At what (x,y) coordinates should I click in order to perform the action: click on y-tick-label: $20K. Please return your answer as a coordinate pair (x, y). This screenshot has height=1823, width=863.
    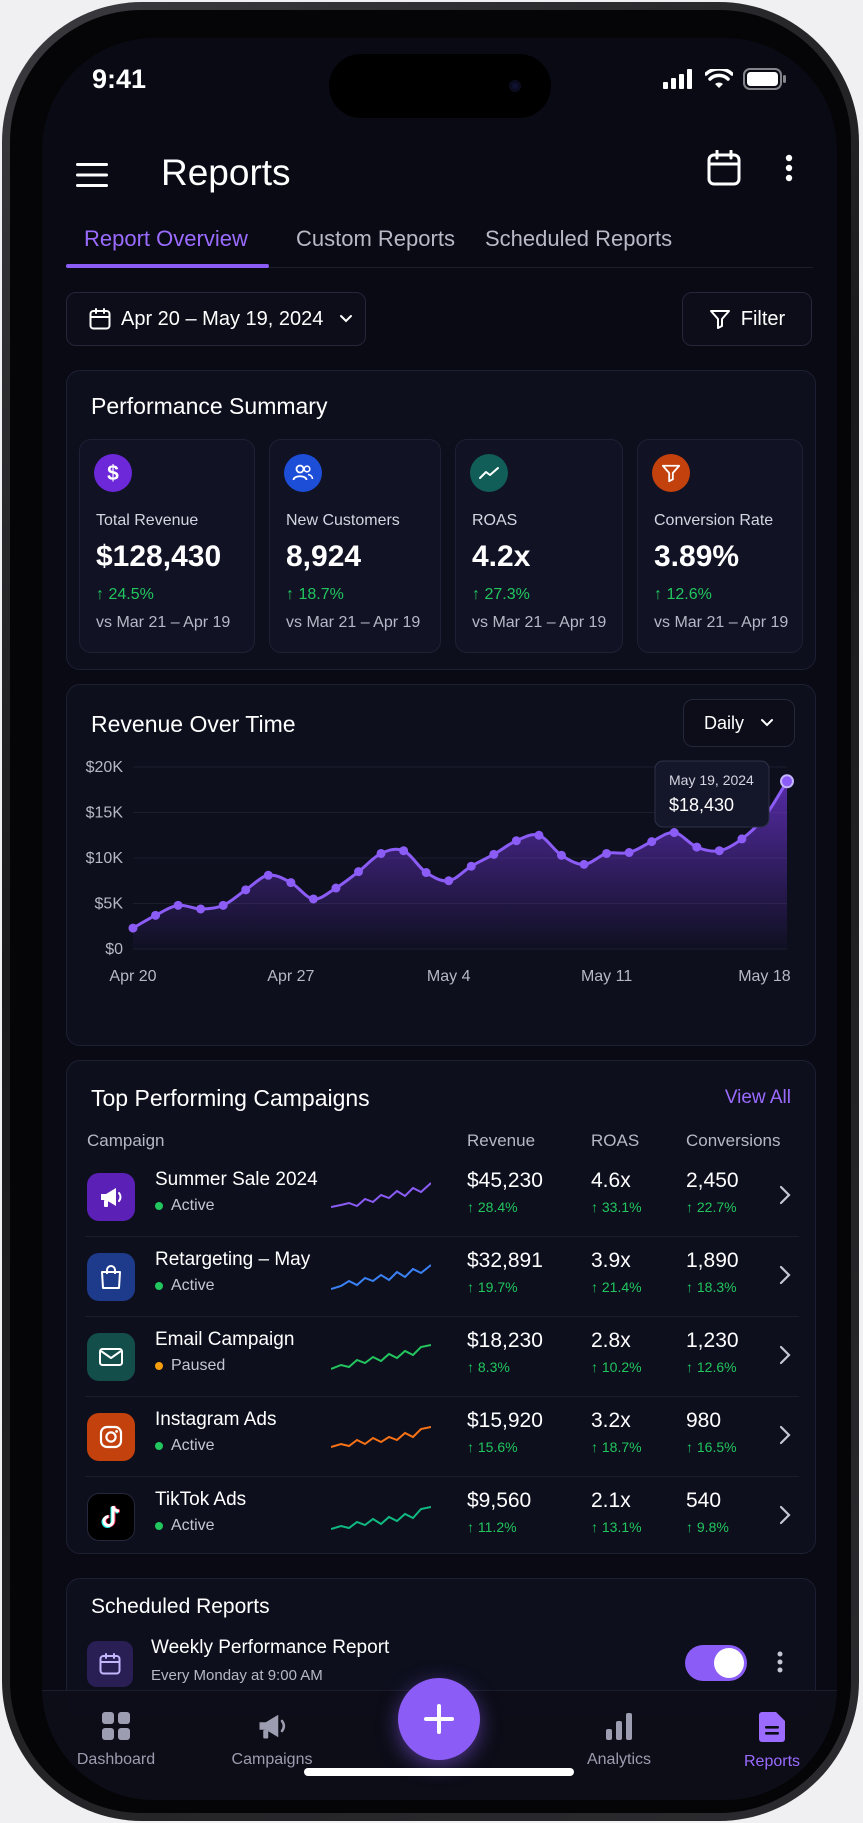
    Looking at the image, I should click on (105, 767).